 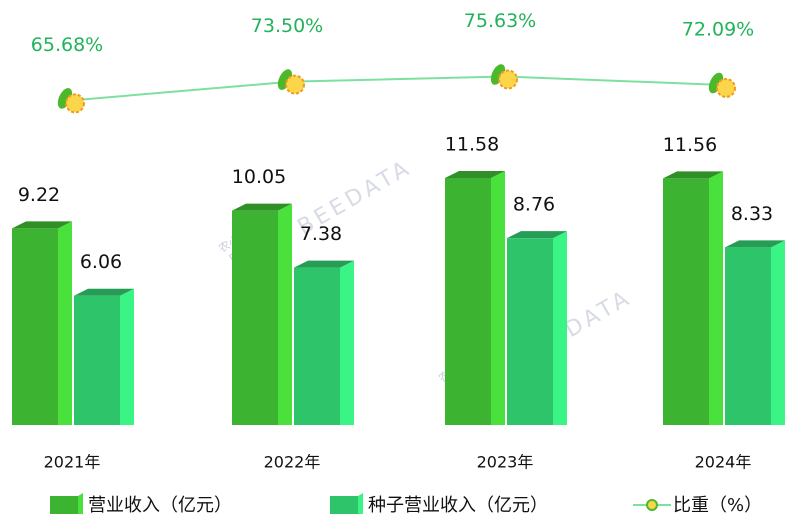 What do you see at coordinates (458, 505) in the screenshot?
I see `legend-label: 种子营业收入（亿元）` at bounding box center [458, 505].